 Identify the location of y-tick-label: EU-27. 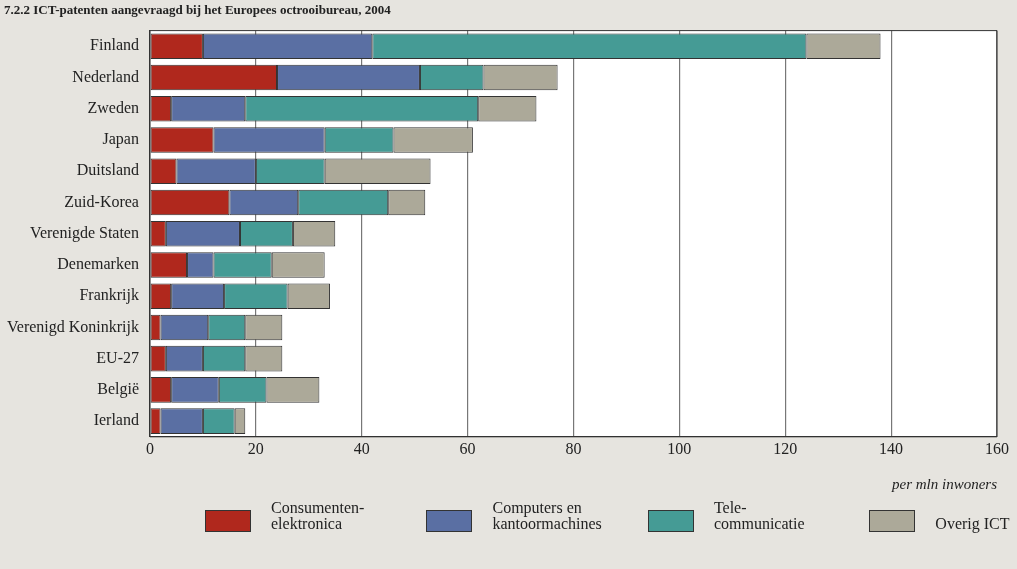
(117, 357).